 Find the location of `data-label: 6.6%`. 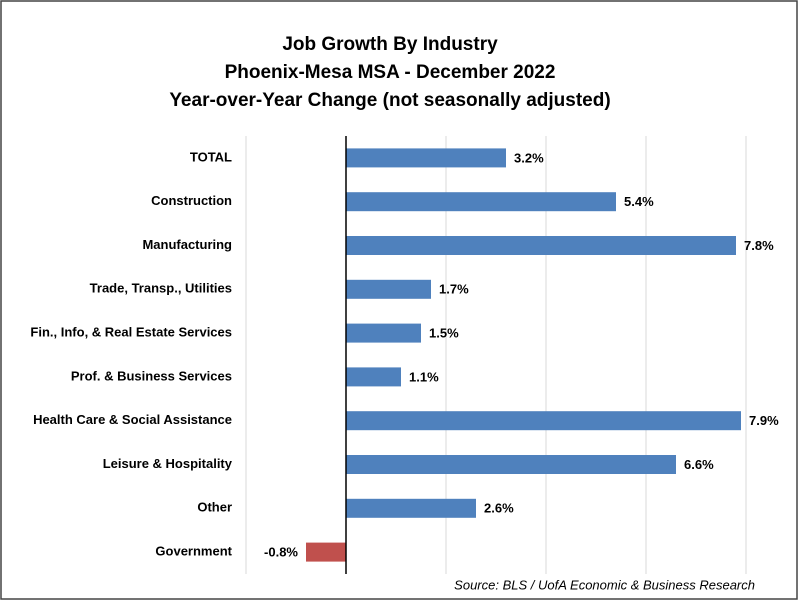

data-label: 6.6% is located at coordinates (699, 464).